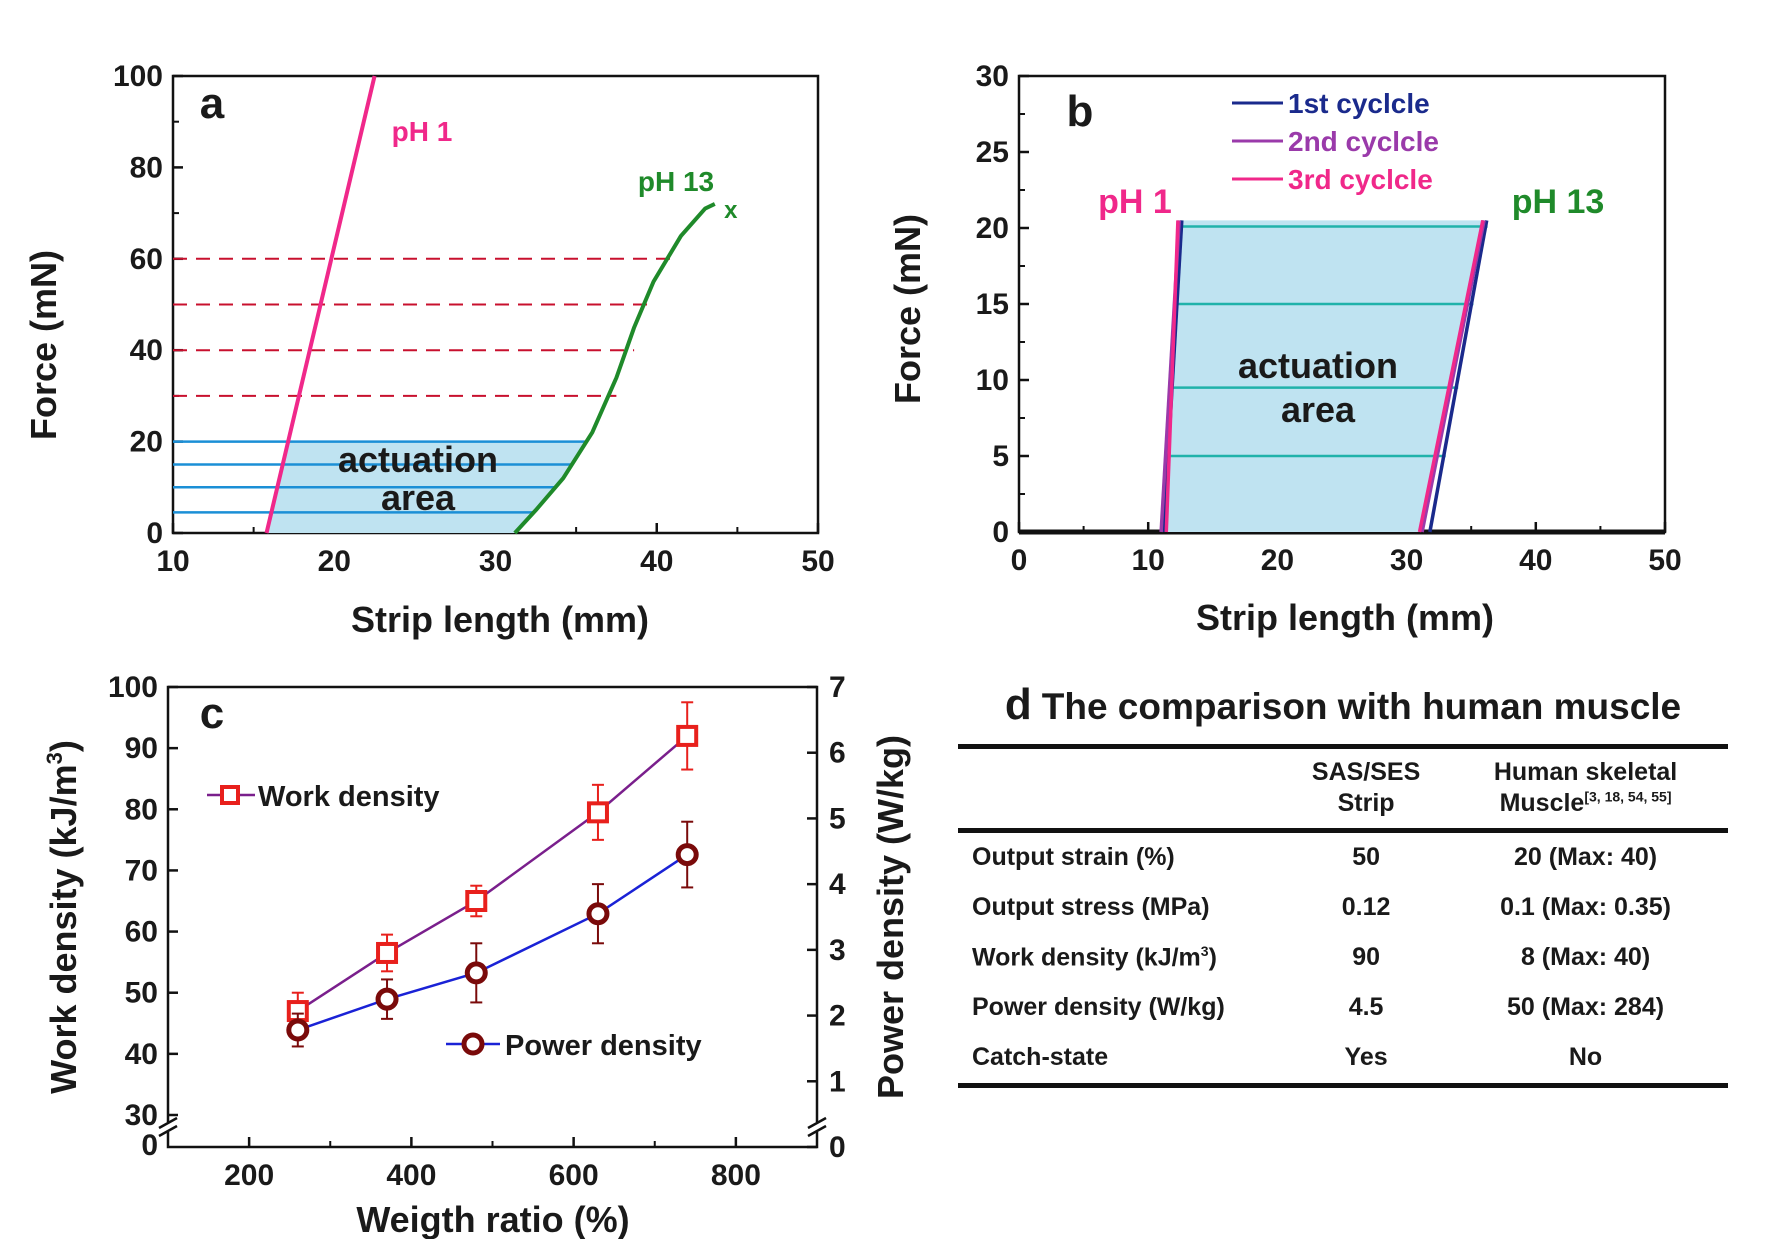 This screenshot has width=1781, height=1239. What do you see at coordinates (1000, 456) in the screenshot?
I see `panel-b-y-tick-label: 5` at bounding box center [1000, 456].